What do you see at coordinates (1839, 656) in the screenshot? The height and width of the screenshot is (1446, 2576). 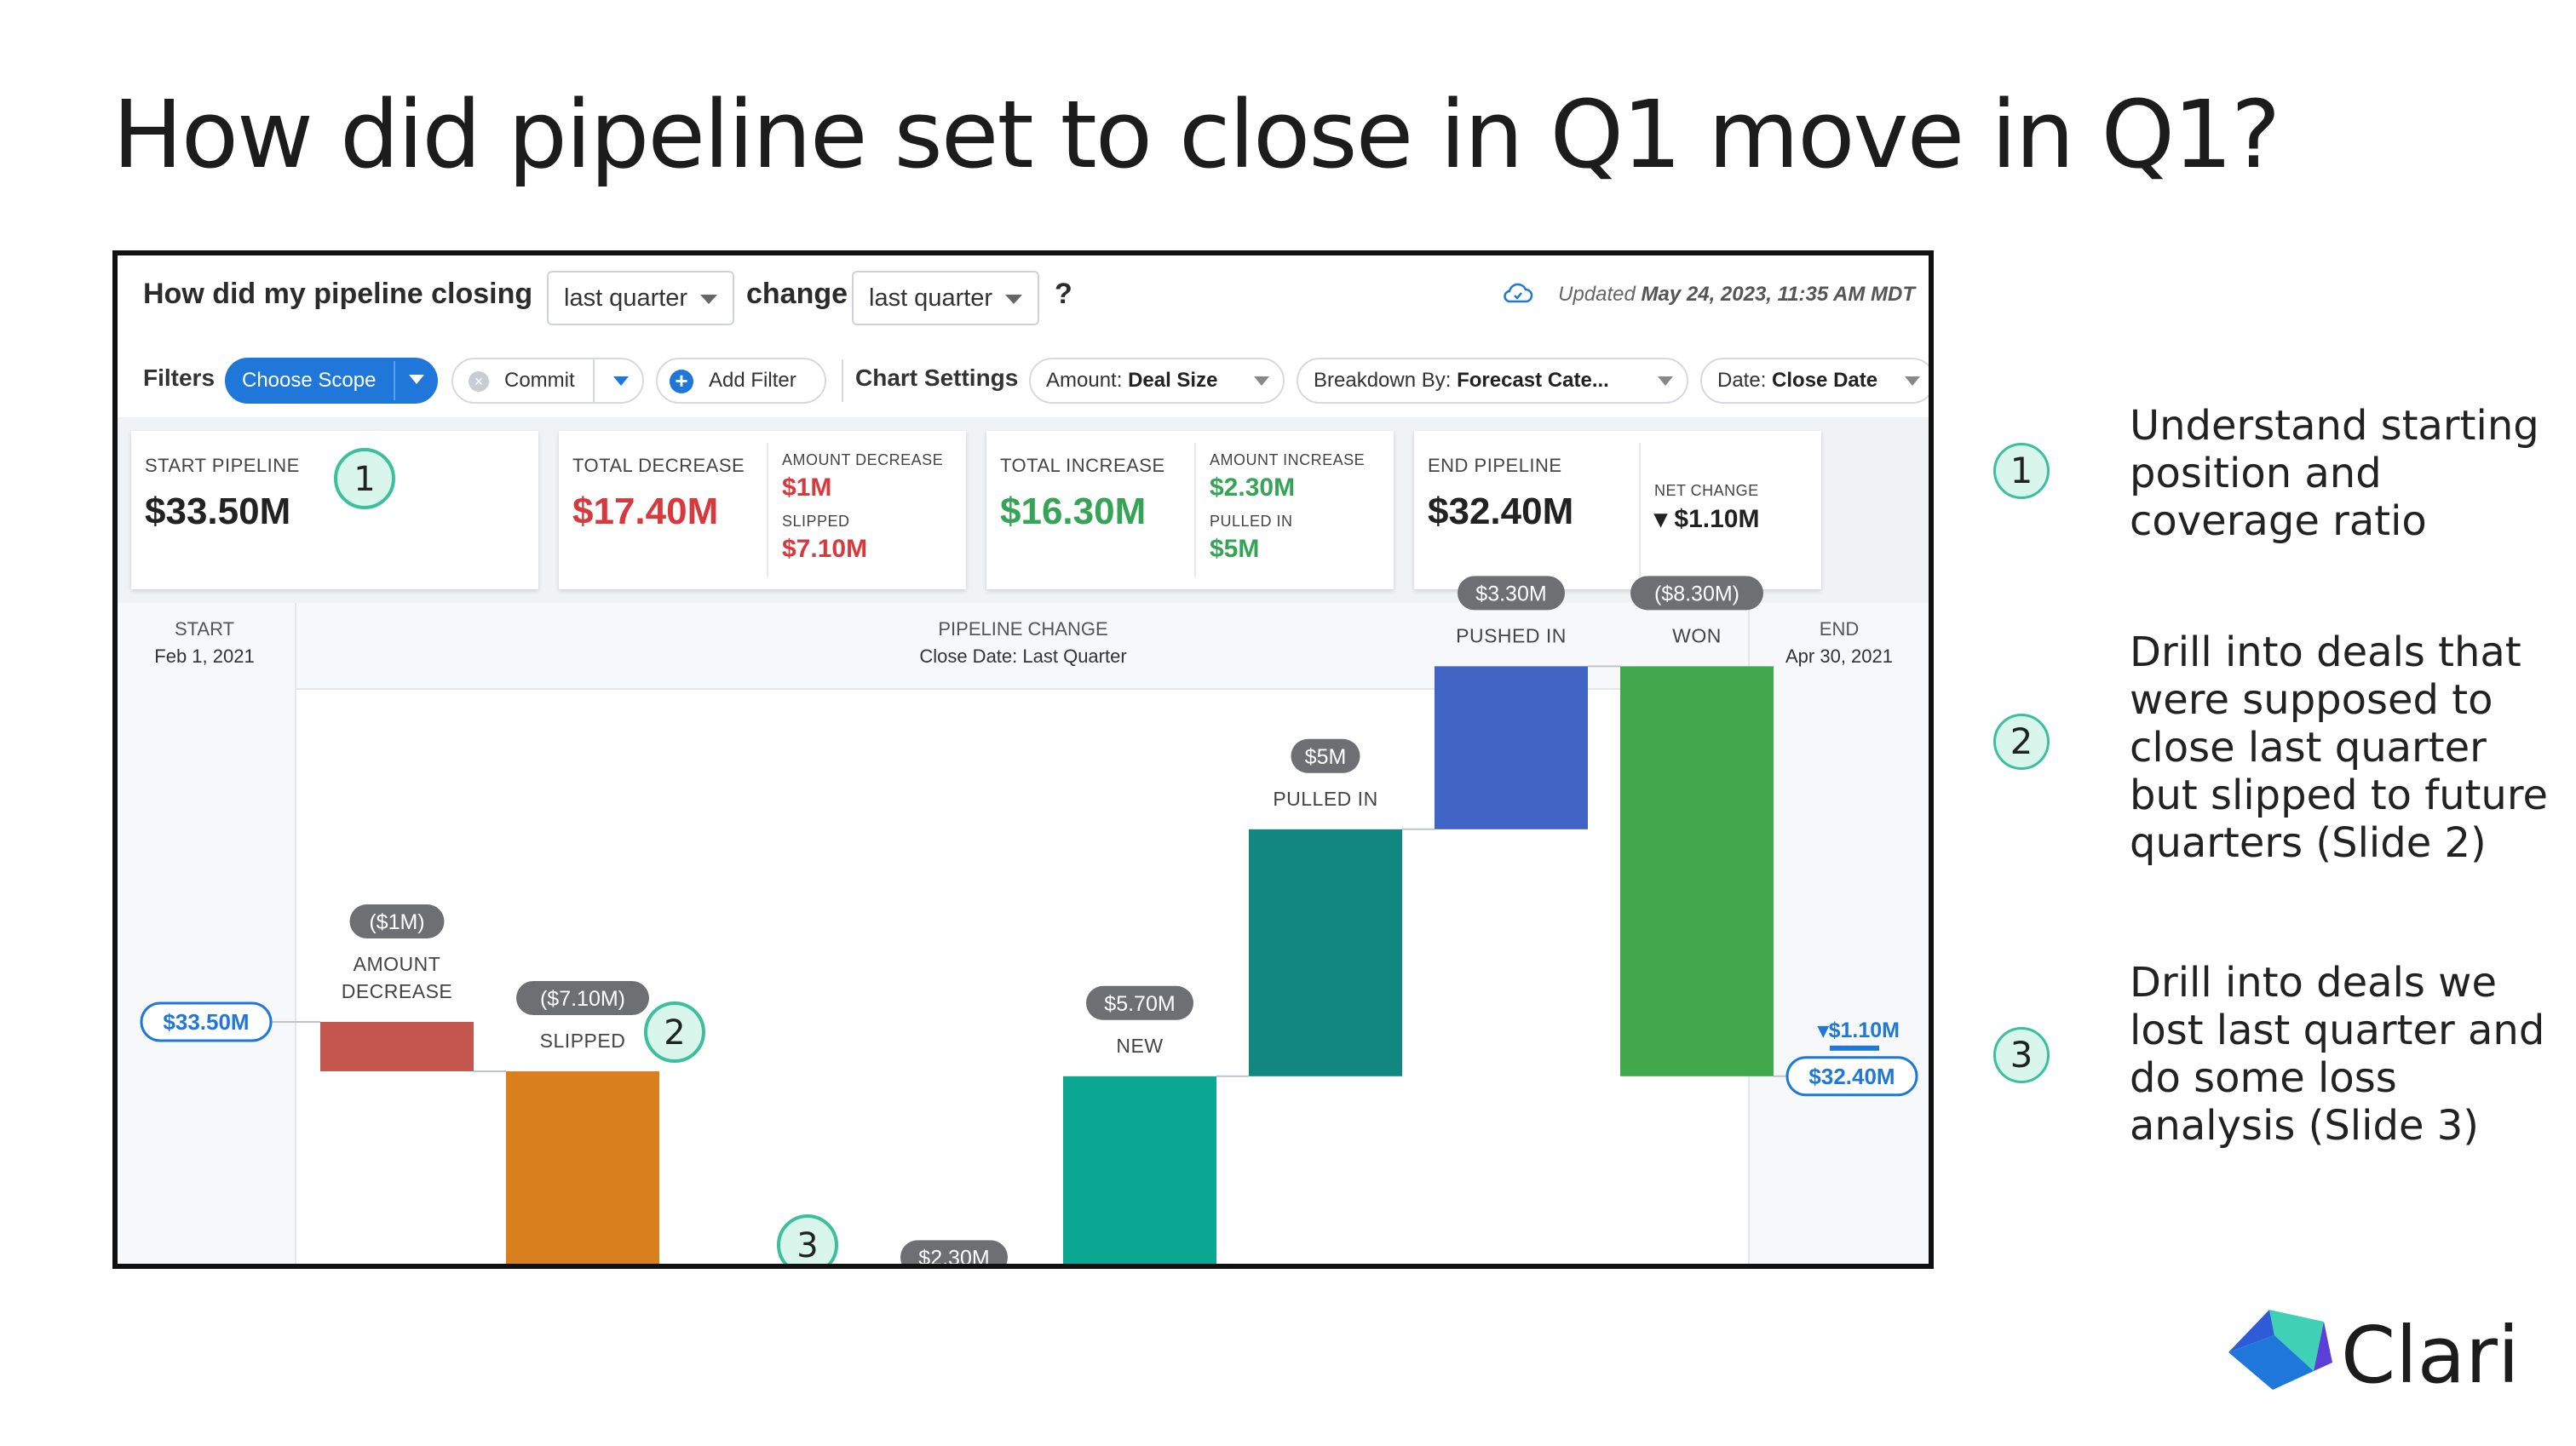 I see `end-date: Apr 30, 2021` at bounding box center [1839, 656].